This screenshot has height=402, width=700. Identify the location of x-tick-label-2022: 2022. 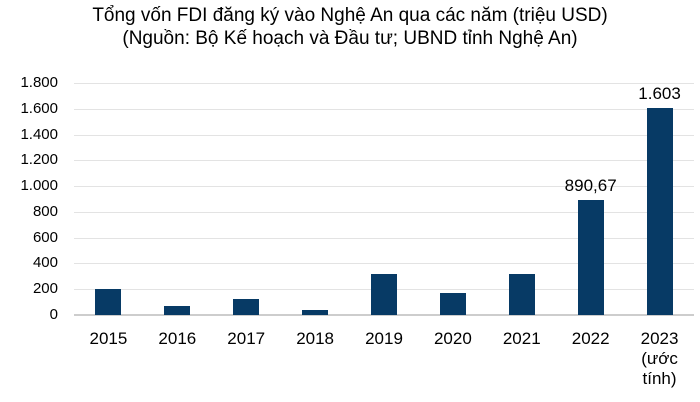
(590, 338).